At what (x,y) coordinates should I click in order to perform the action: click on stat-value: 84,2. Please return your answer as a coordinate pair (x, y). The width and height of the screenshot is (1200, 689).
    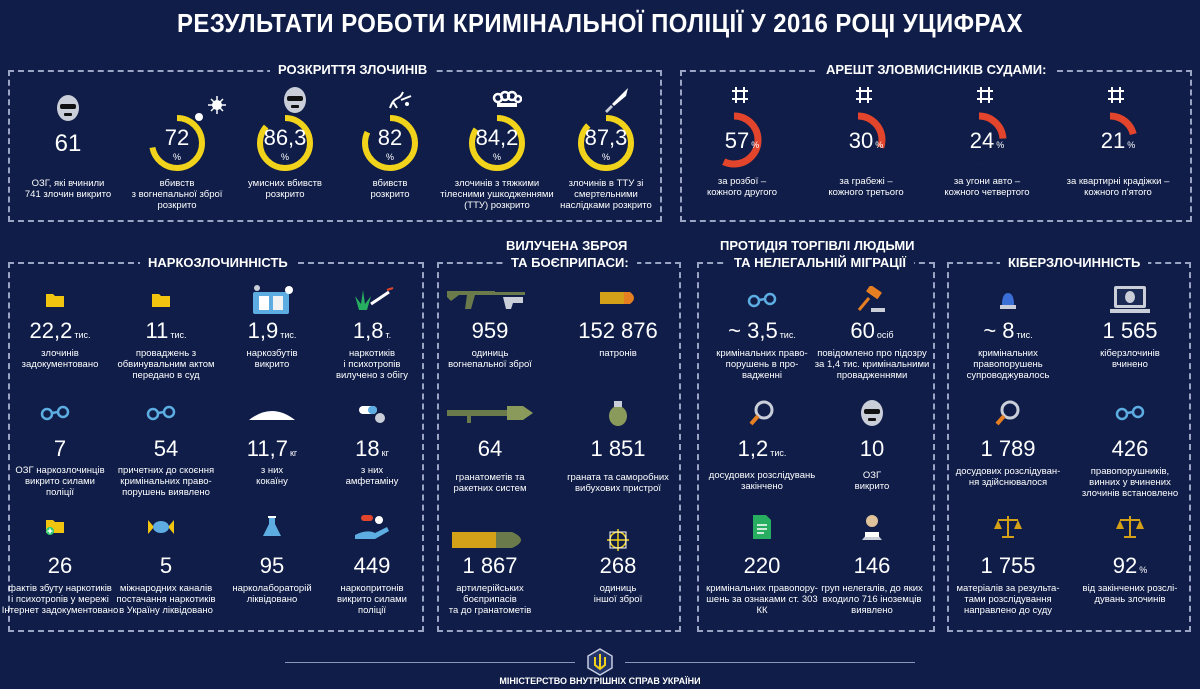
    Looking at the image, I should click on (497, 138).